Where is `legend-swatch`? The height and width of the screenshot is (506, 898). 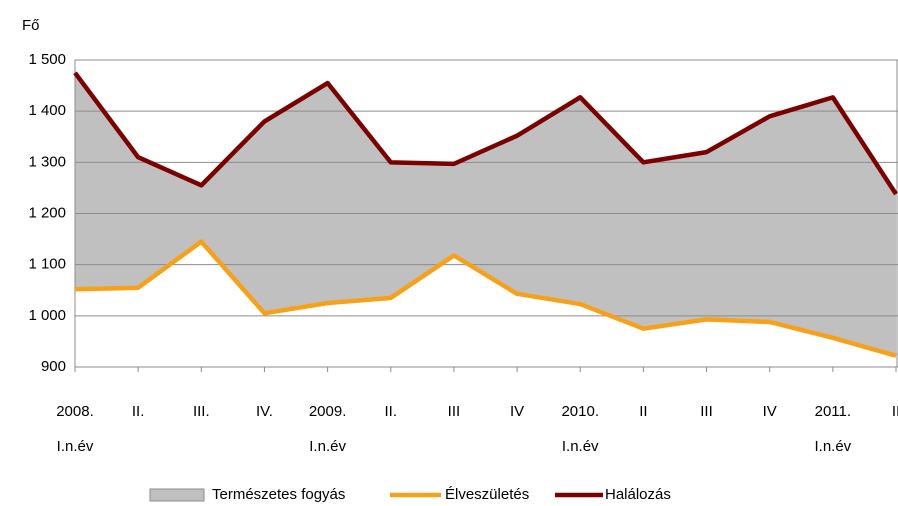 legend-swatch is located at coordinates (177, 495).